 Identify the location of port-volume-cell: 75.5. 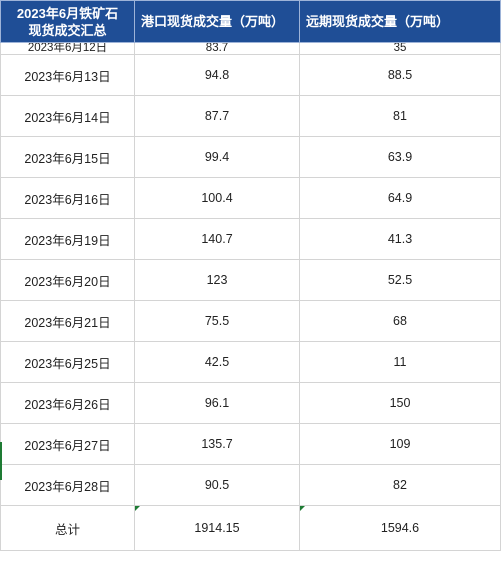
(217, 321).